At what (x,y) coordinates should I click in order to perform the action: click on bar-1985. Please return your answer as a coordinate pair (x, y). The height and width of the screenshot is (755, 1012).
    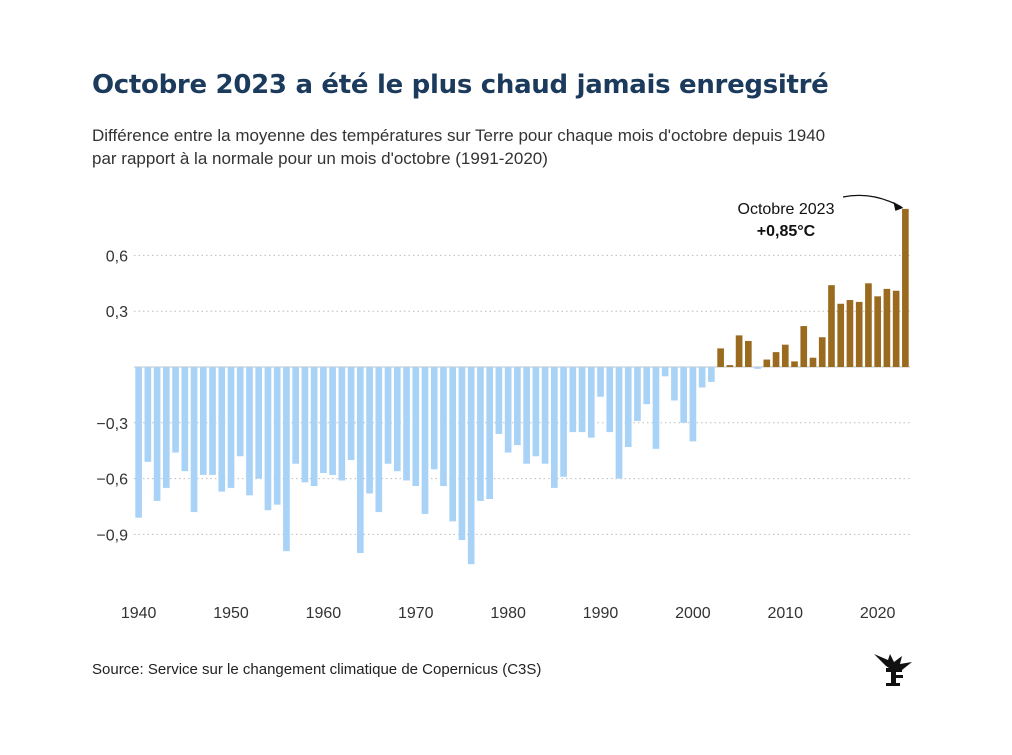
    Looking at the image, I should click on (554, 427).